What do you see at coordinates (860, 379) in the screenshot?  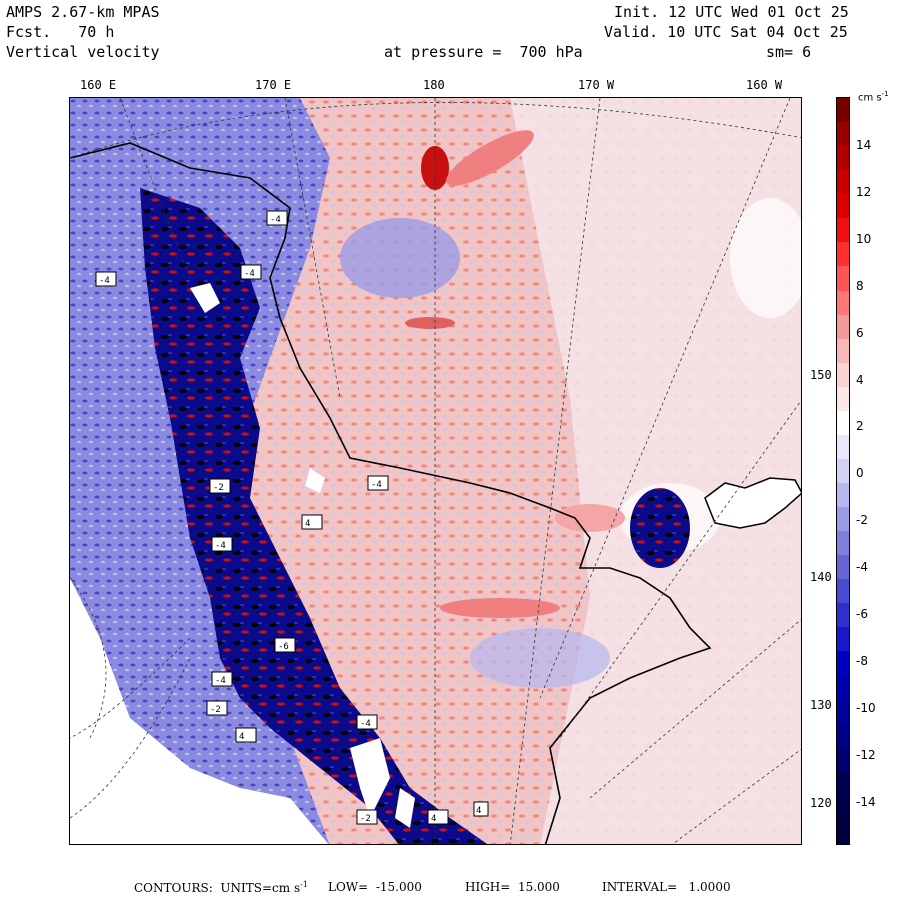 I see `colorbar-tick-label: 4` at bounding box center [860, 379].